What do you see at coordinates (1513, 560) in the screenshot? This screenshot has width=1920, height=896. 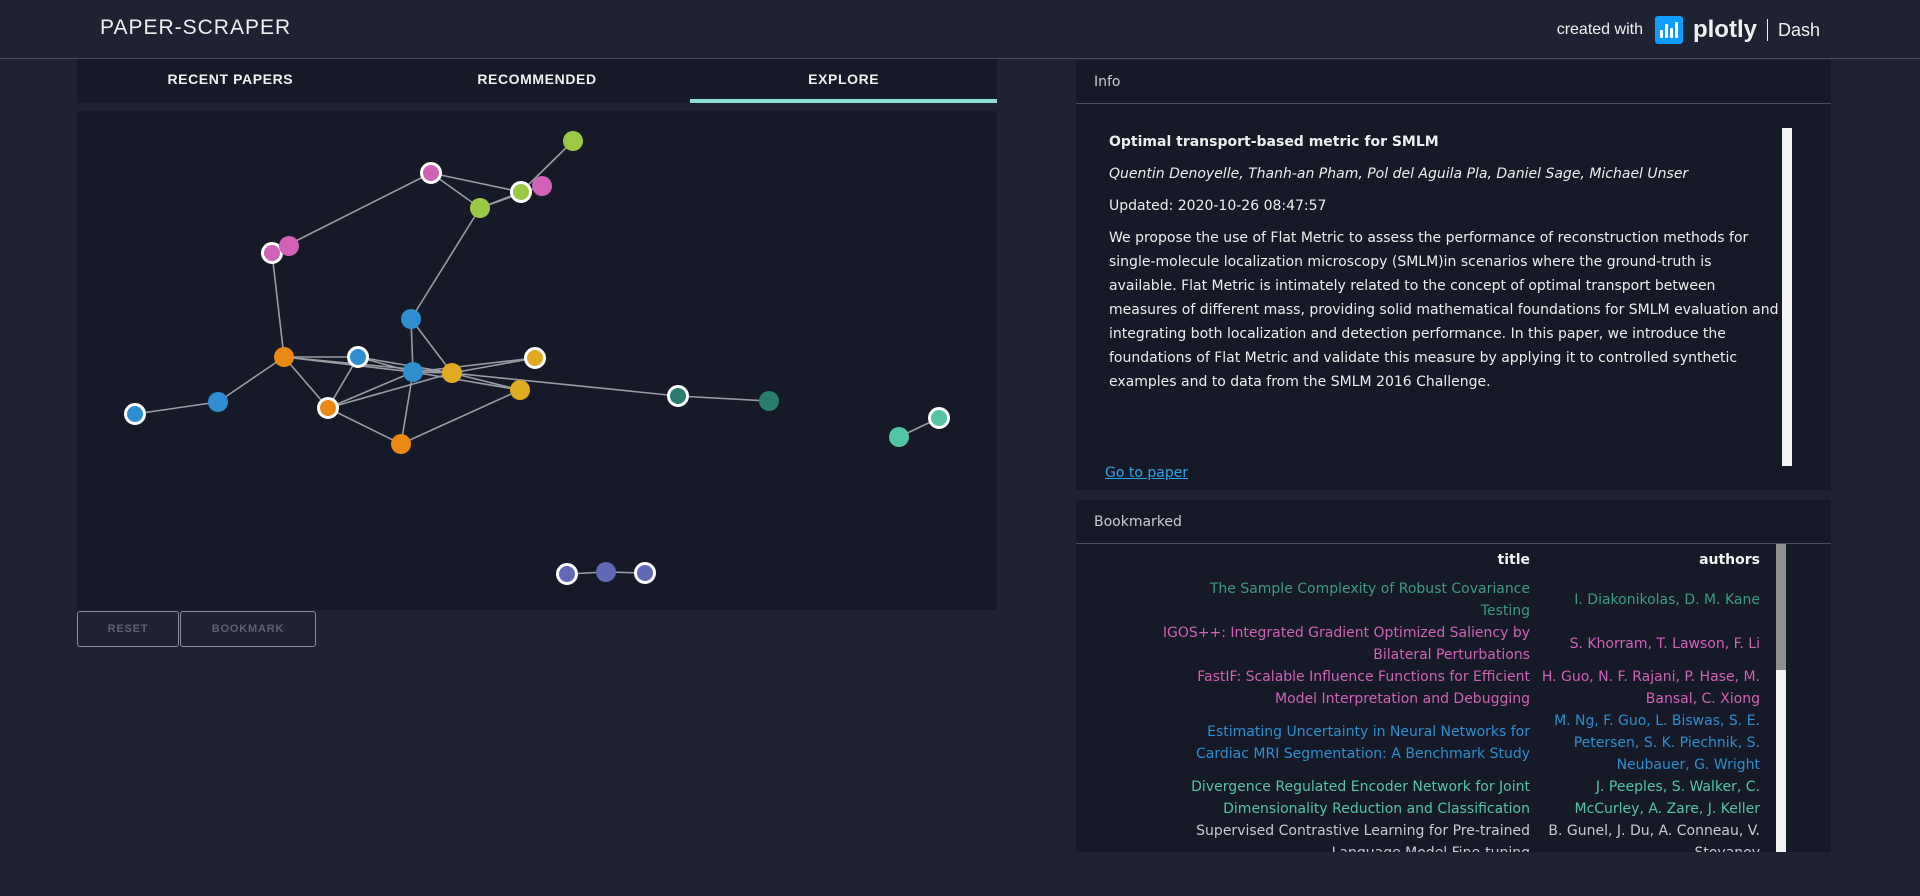 I see `column-header-title: title` at bounding box center [1513, 560].